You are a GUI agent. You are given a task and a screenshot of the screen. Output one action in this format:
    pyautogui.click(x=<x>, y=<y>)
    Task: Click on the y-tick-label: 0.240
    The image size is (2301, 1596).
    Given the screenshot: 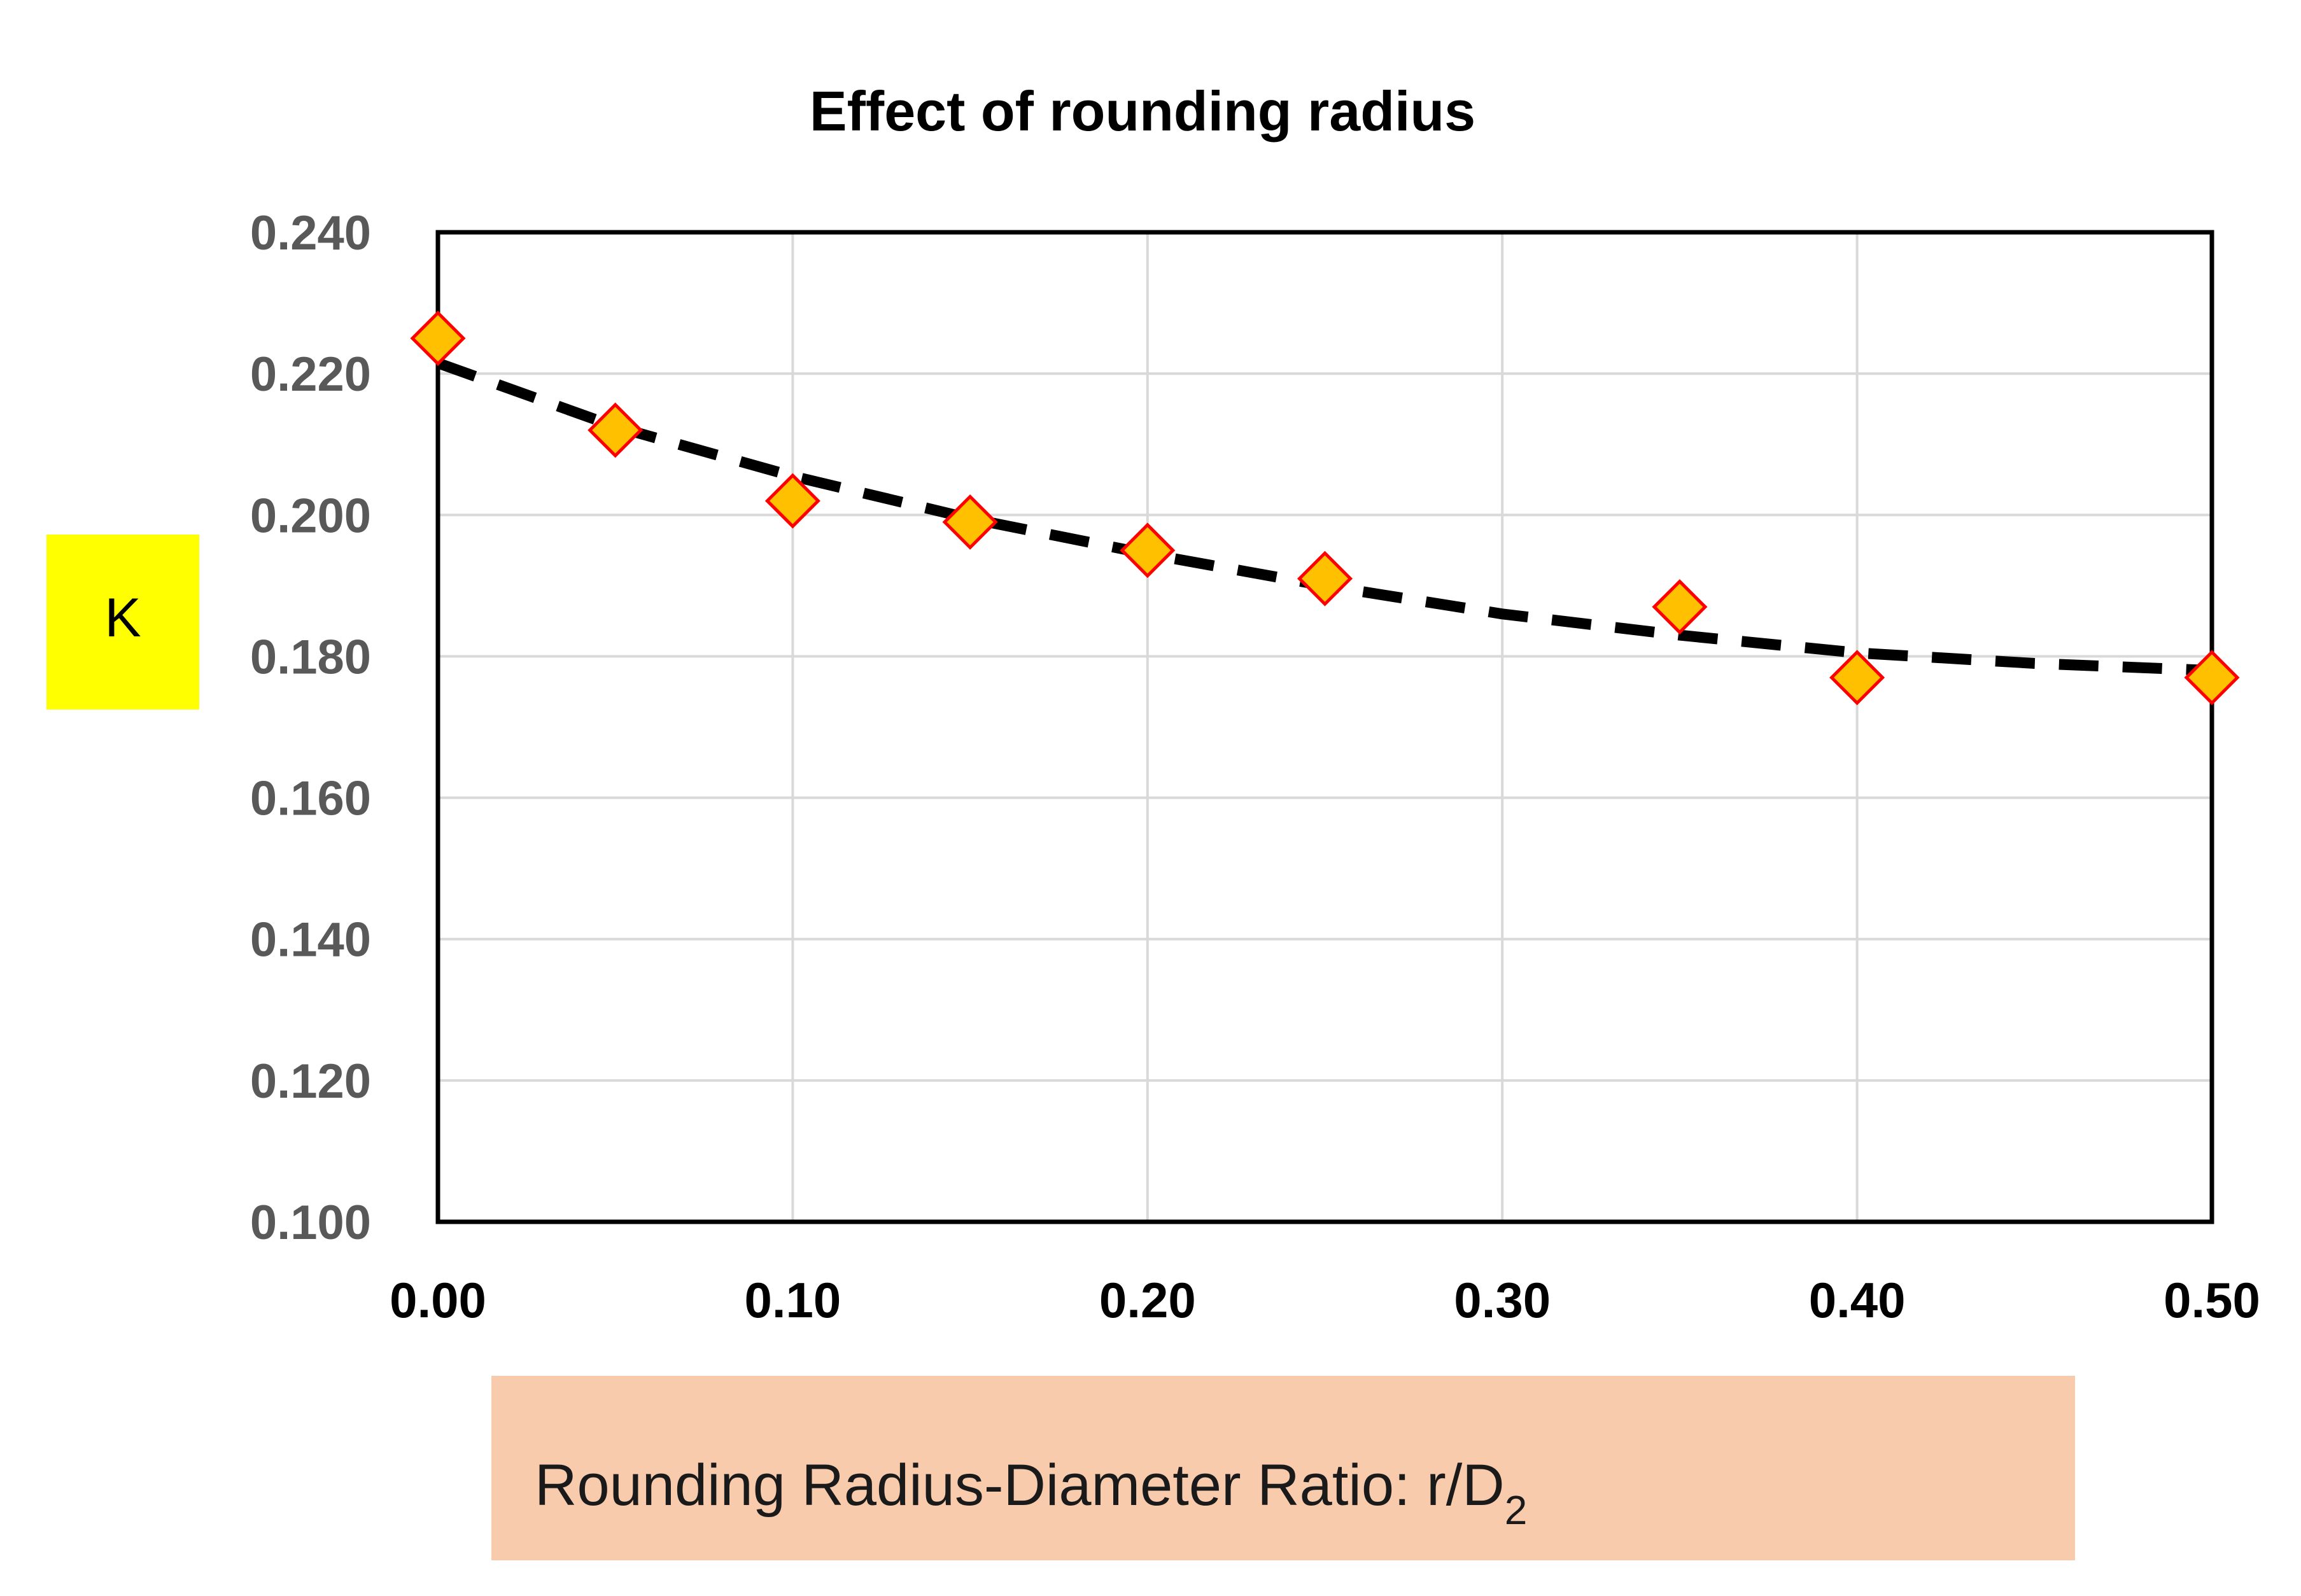 What is the action you would take?
    pyautogui.click(x=310, y=233)
    